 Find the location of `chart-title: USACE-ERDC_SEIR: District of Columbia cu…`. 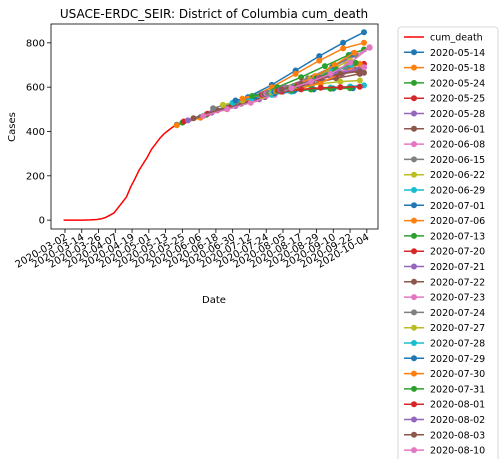

chart-title: USACE-ERDC_SEIR: District of Columbia cu… is located at coordinates (214, 14).